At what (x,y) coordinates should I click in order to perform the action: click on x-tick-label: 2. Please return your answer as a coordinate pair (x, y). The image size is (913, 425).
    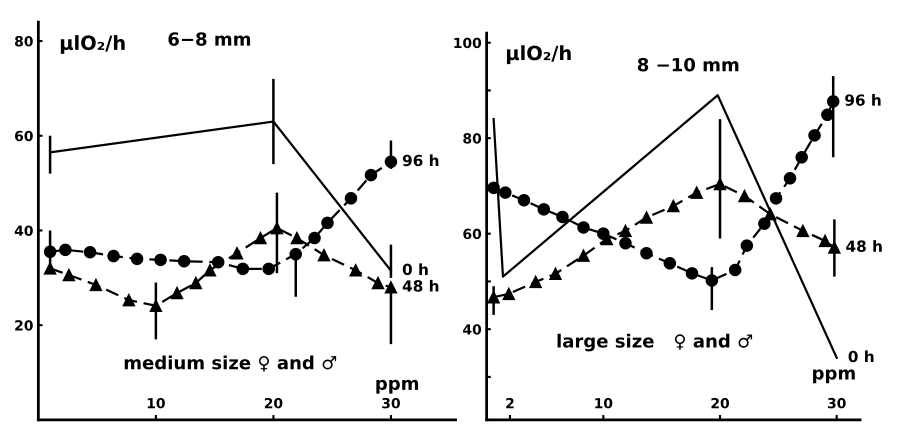
    Looking at the image, I should click on (510, 403).